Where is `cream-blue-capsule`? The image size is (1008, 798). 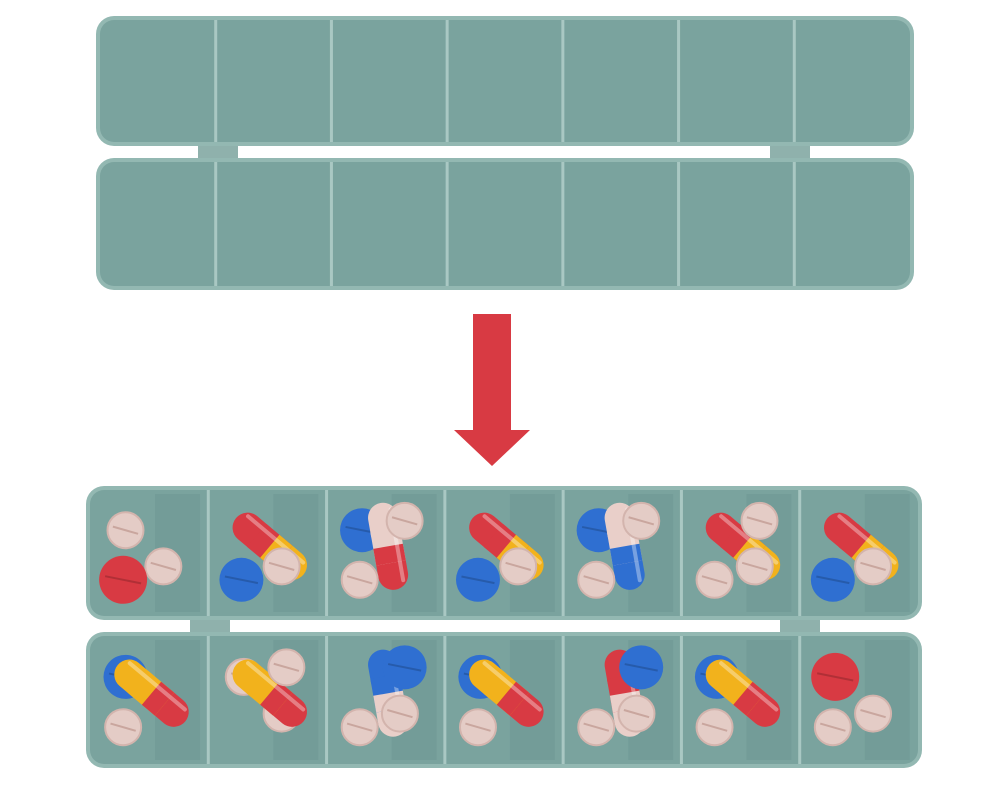 cream-blue-capsule is located at coordinates (624, 546).